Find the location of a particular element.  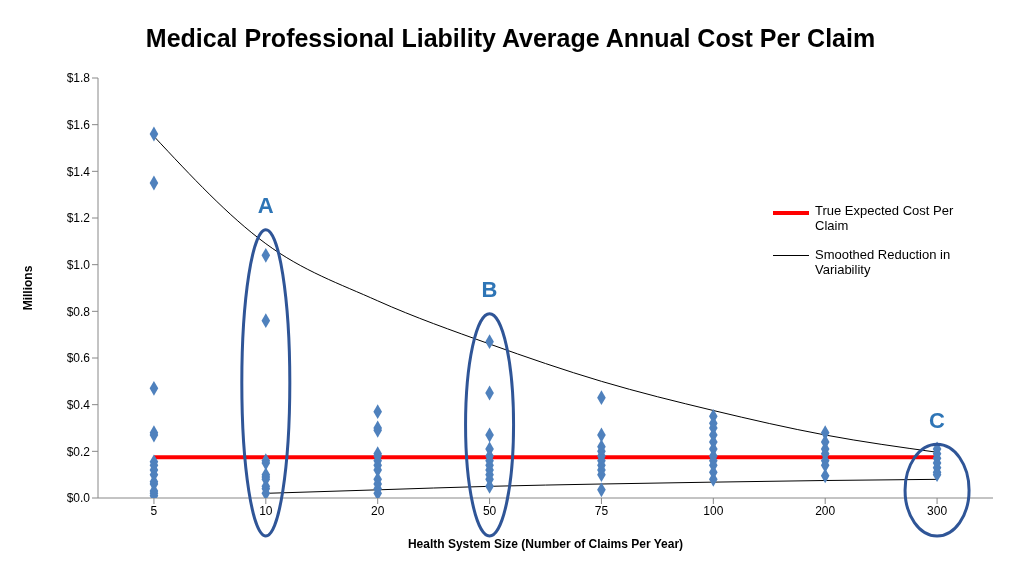

annotation: A is located at coordinates (265, 206).